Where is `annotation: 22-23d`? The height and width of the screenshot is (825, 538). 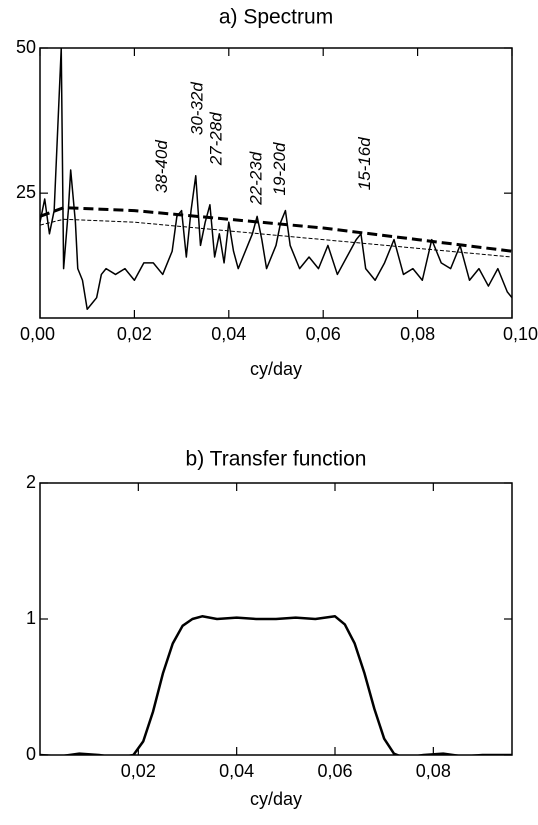 annotation: 22-23d is located at coordinates (256, 178).